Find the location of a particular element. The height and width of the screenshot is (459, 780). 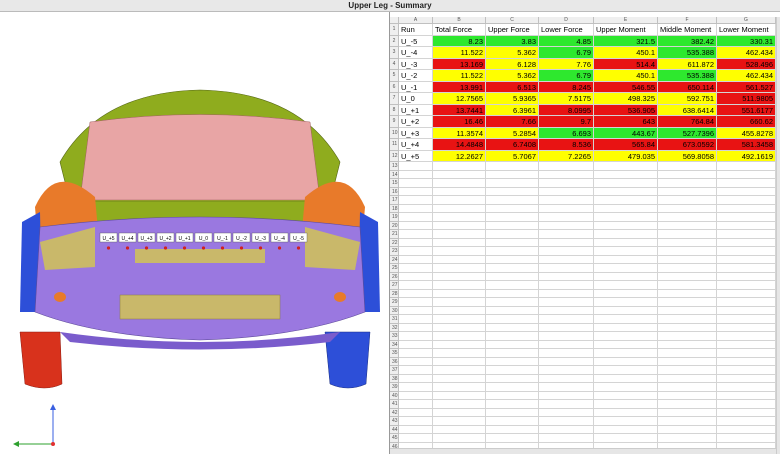

point-label: U_+2 is located at coordinates (165, 239).